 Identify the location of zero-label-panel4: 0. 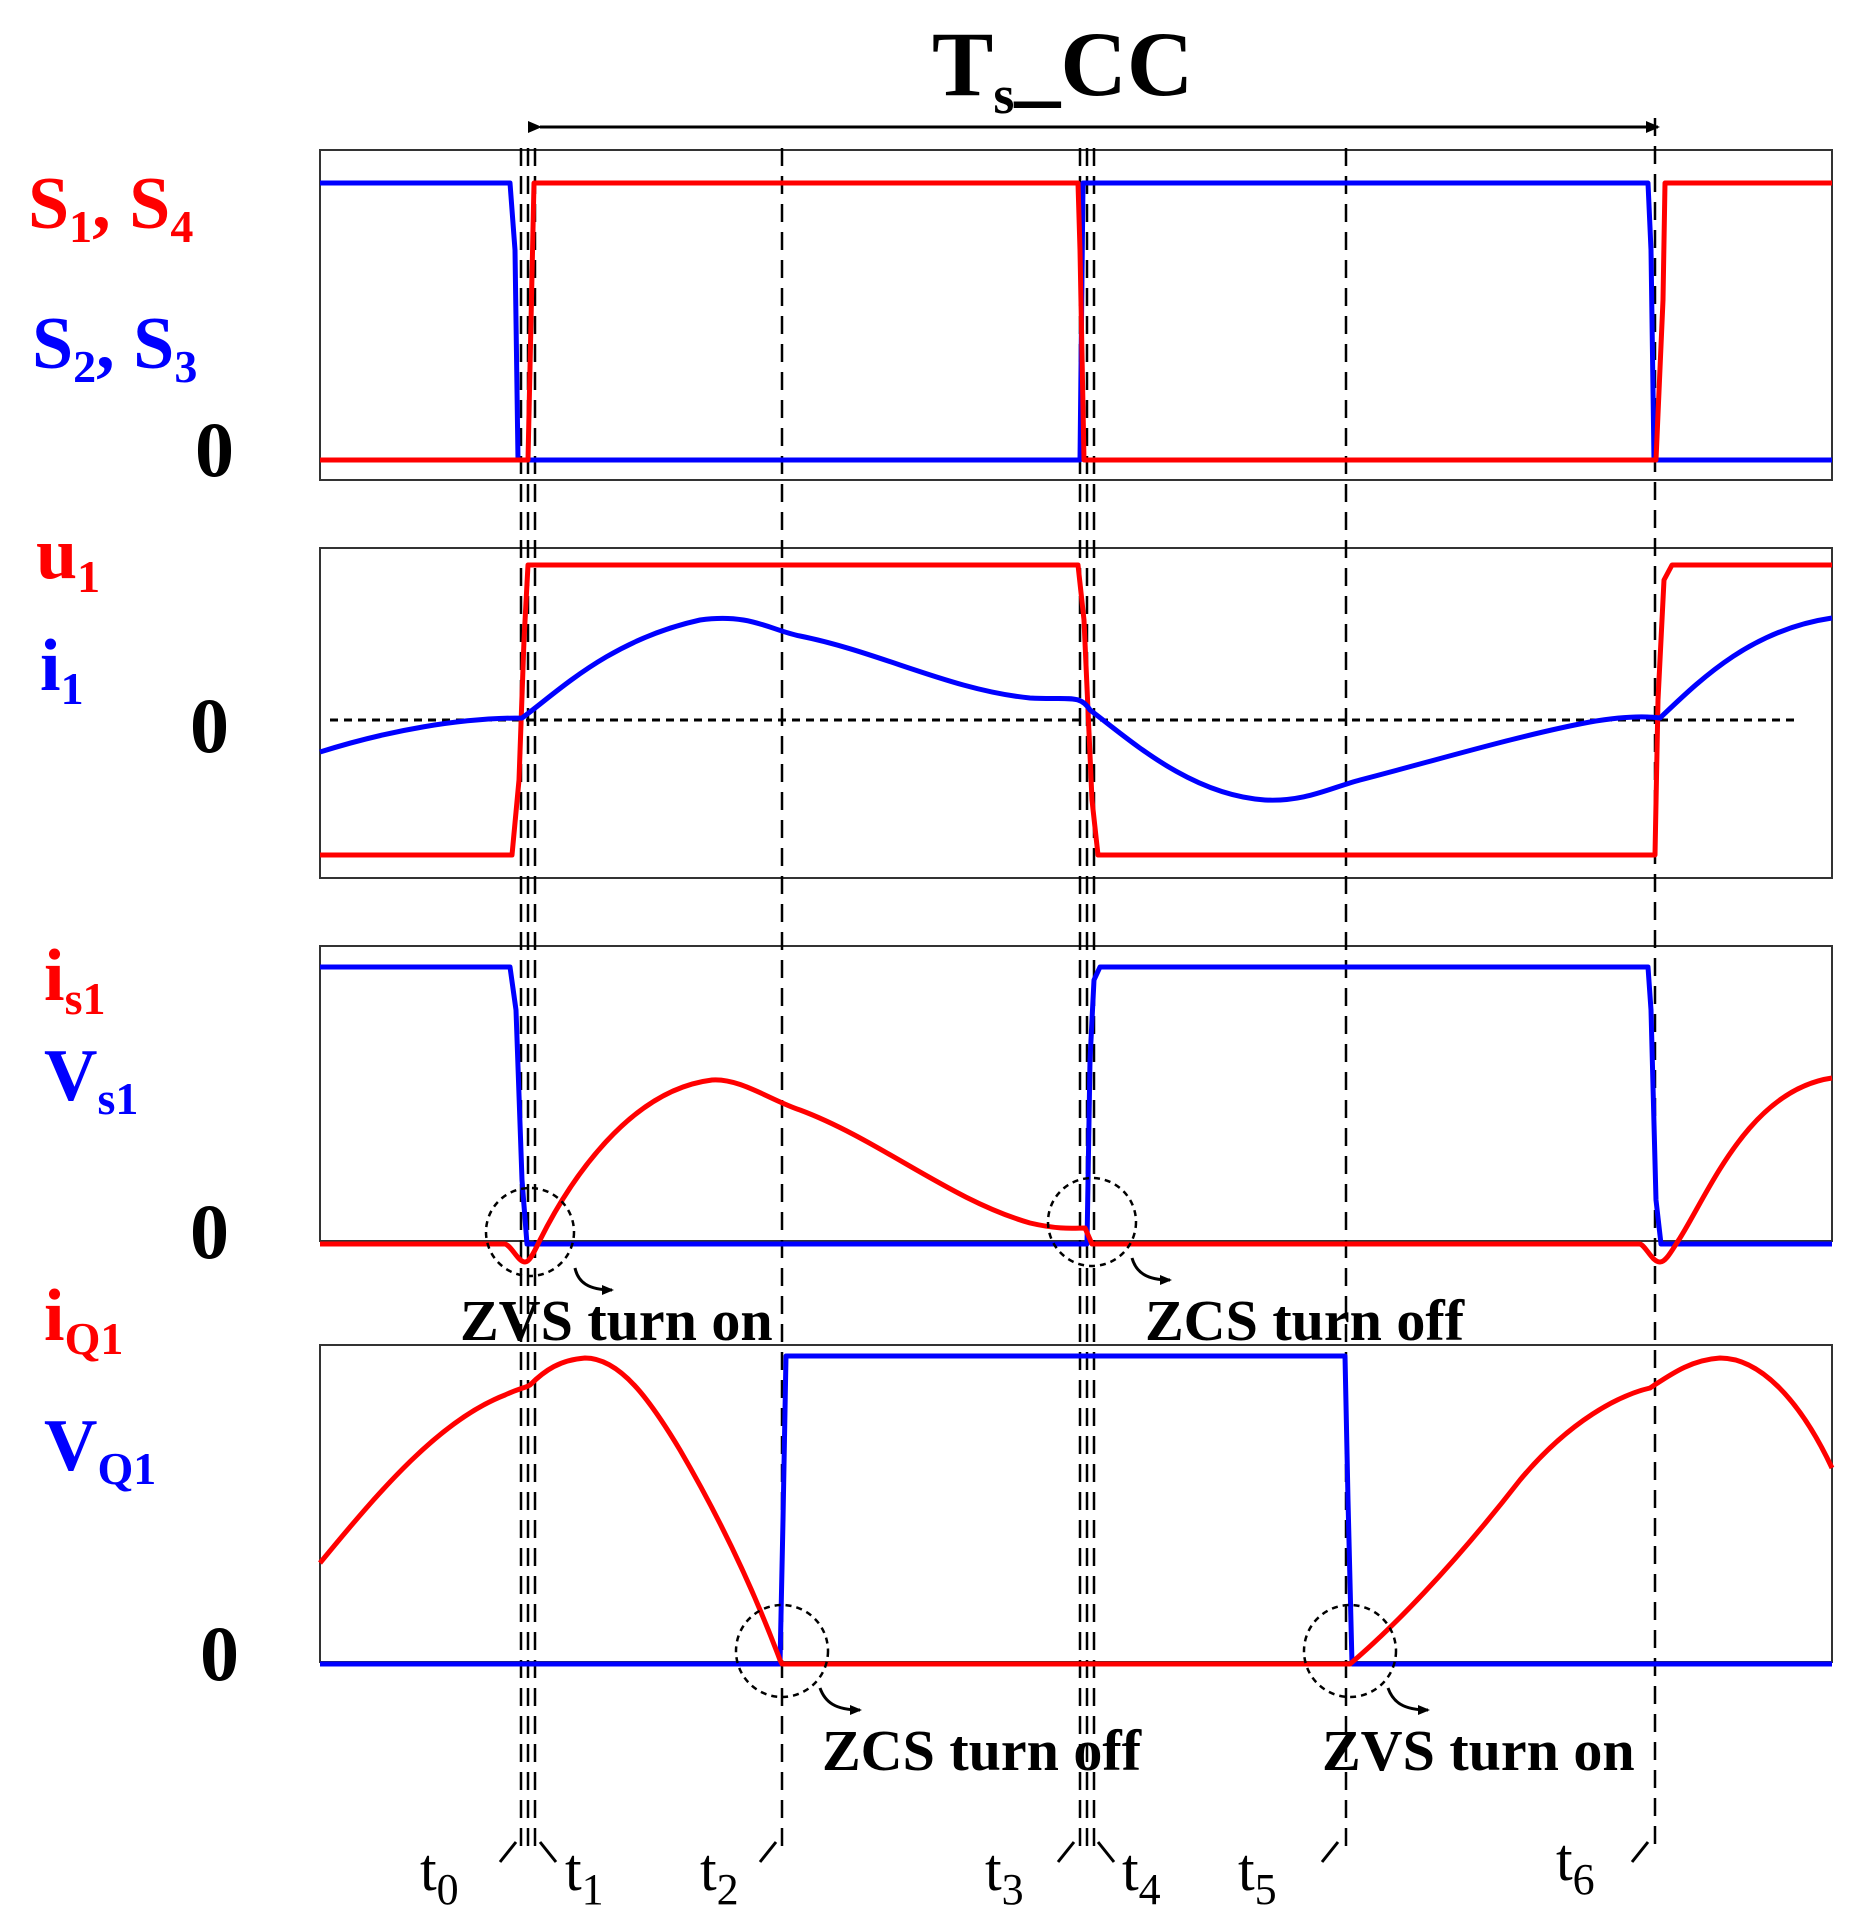
(219, 1653).